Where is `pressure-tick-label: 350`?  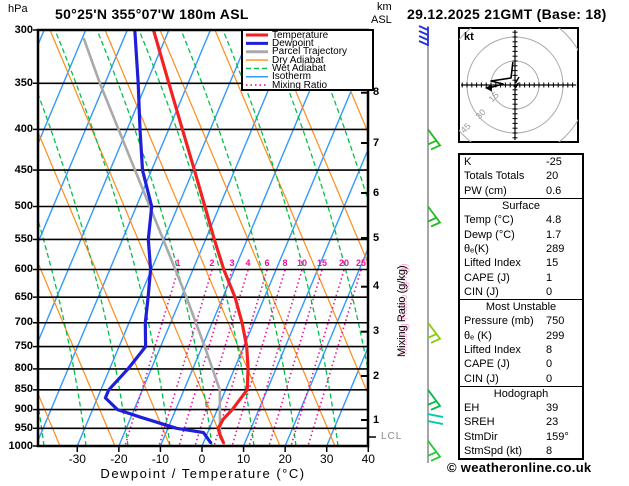 pressure-tick-label: 350 is located at coordinates (23, 82).